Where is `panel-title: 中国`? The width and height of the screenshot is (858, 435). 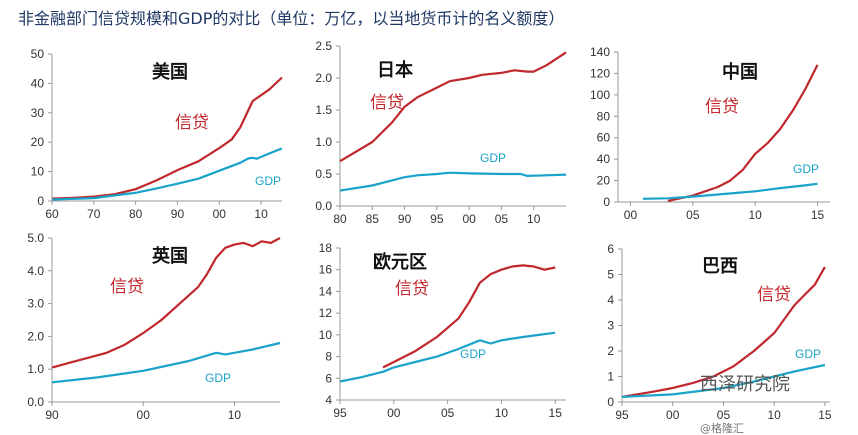 panel-title: 中国 is located at coordinates (740, 72).